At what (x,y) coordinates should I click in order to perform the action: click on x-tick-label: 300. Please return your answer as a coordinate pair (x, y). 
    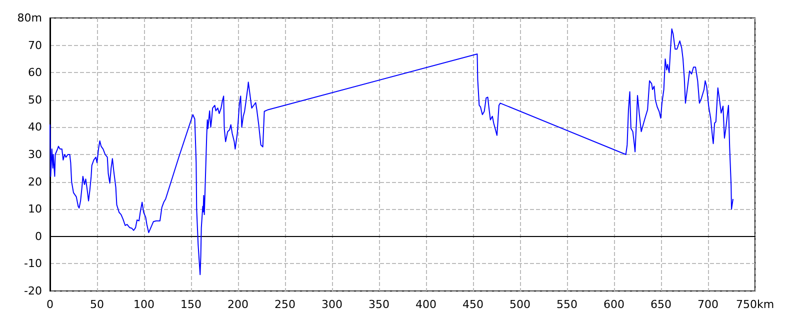
    Looking at the image, I should click on (332, 304).